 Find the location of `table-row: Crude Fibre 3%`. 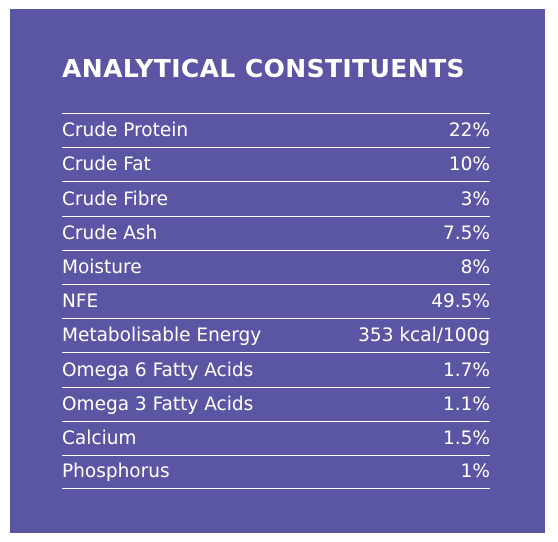

table-row: Crude Fibre 3% is located at coordinates (276, 198).